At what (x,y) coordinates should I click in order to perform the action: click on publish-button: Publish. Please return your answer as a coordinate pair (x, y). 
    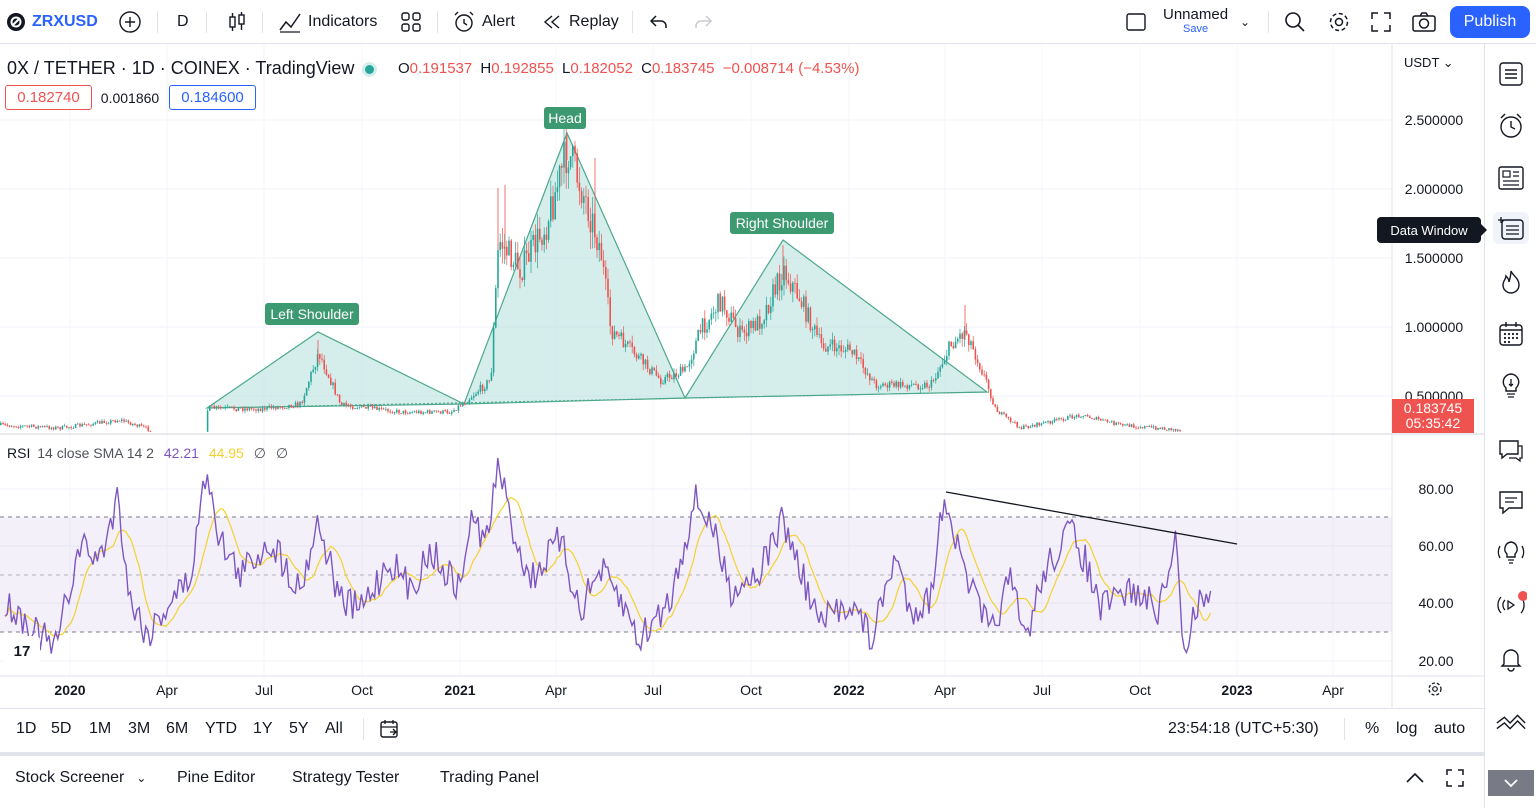
    Looking at the image, I should click on (1490, 22).